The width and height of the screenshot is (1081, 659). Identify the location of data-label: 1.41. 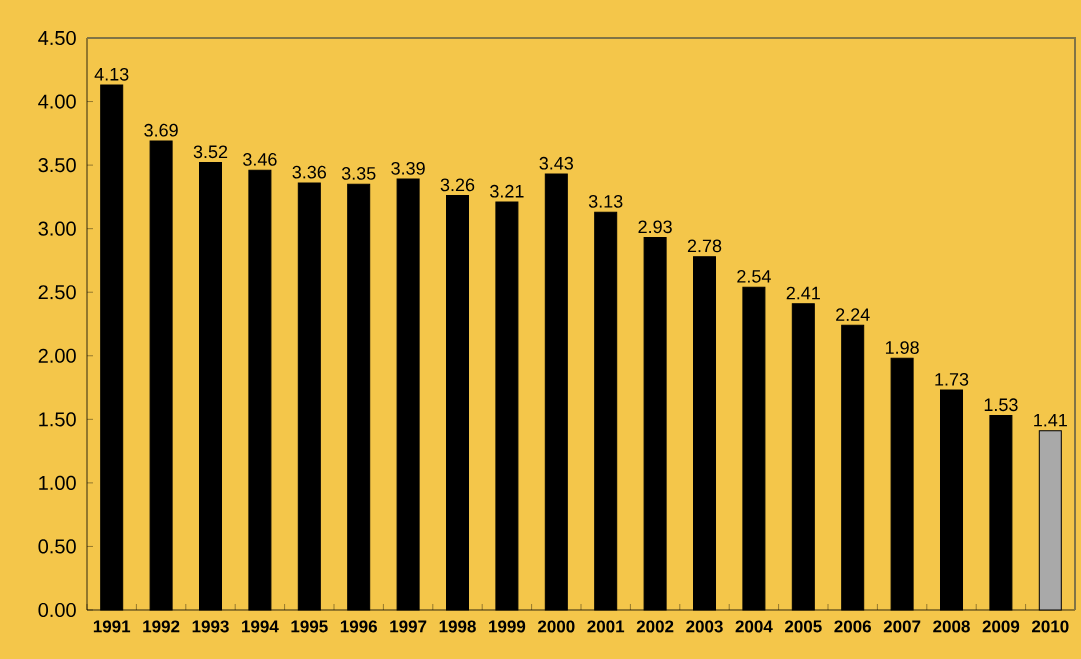
(1050, 420).